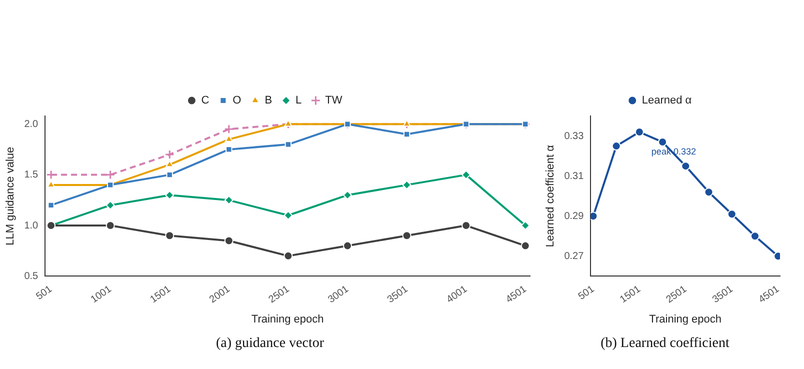  Describe the element at coordinates (339, 295) in the screenshot. I see `x-tick-label: 3001` at that location.